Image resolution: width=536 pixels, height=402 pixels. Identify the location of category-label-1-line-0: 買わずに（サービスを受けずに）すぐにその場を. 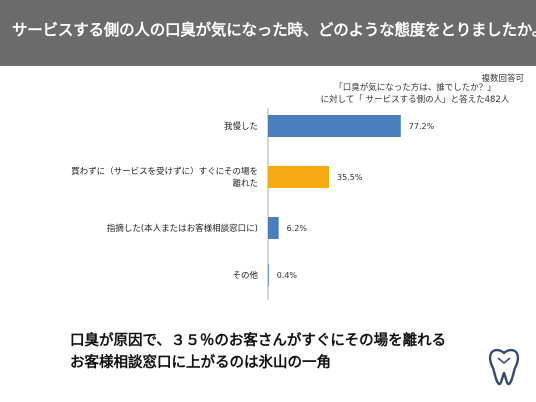
(164, 171).